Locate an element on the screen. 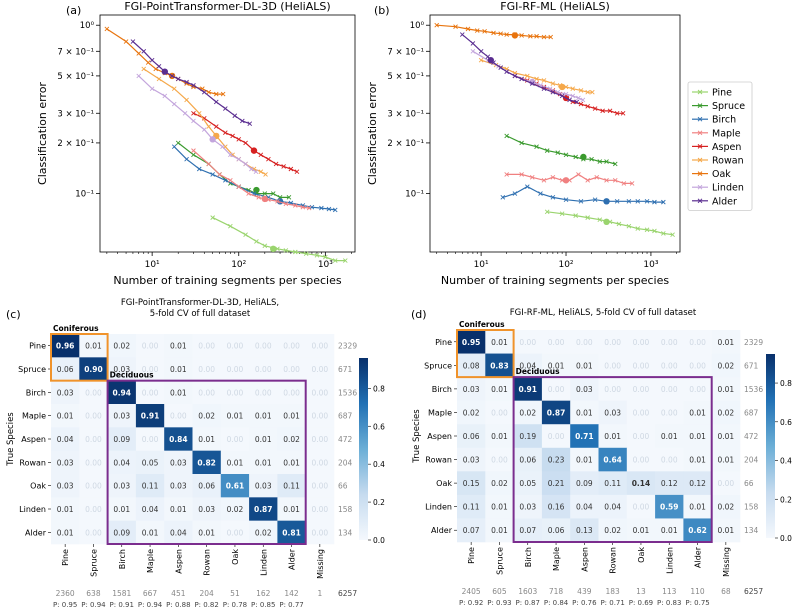 This screenshot has height=611, width=793. matrix-subtitle-c: 5-fold CV of full dataset is located at coordinates (200, 314).